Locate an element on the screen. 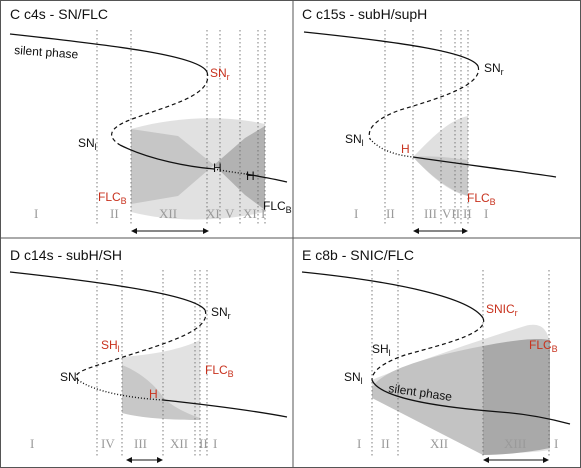 The height and width of the screenshot is (468, 581). silent-phase-label: silent phase is located at coordinates (46, 52).